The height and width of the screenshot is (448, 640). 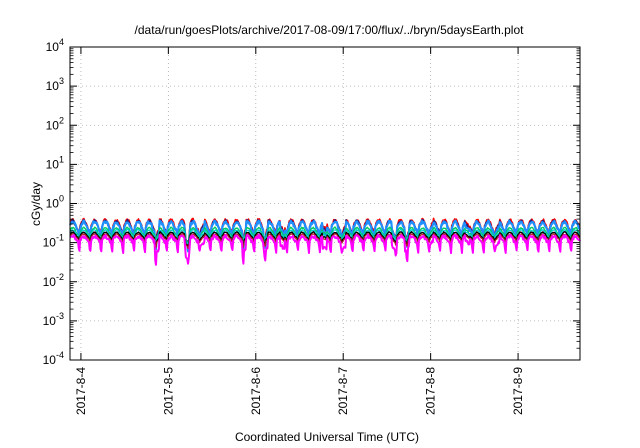 What do you see at coordinates (53, 358) in the screenshot?
I see `y-tick-label: 10⁻⁴` at bounding box center [53, 358].